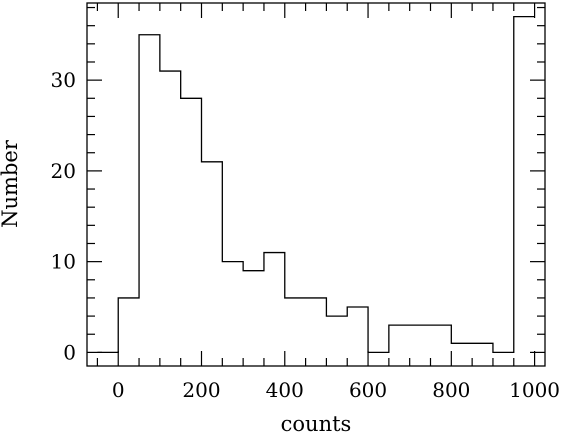  What do you see at coordinates (336, 390) in the screenshot?
I see `x-tick-labels: 0 200 400 600 800 1000` at bounding box center [336, 390].